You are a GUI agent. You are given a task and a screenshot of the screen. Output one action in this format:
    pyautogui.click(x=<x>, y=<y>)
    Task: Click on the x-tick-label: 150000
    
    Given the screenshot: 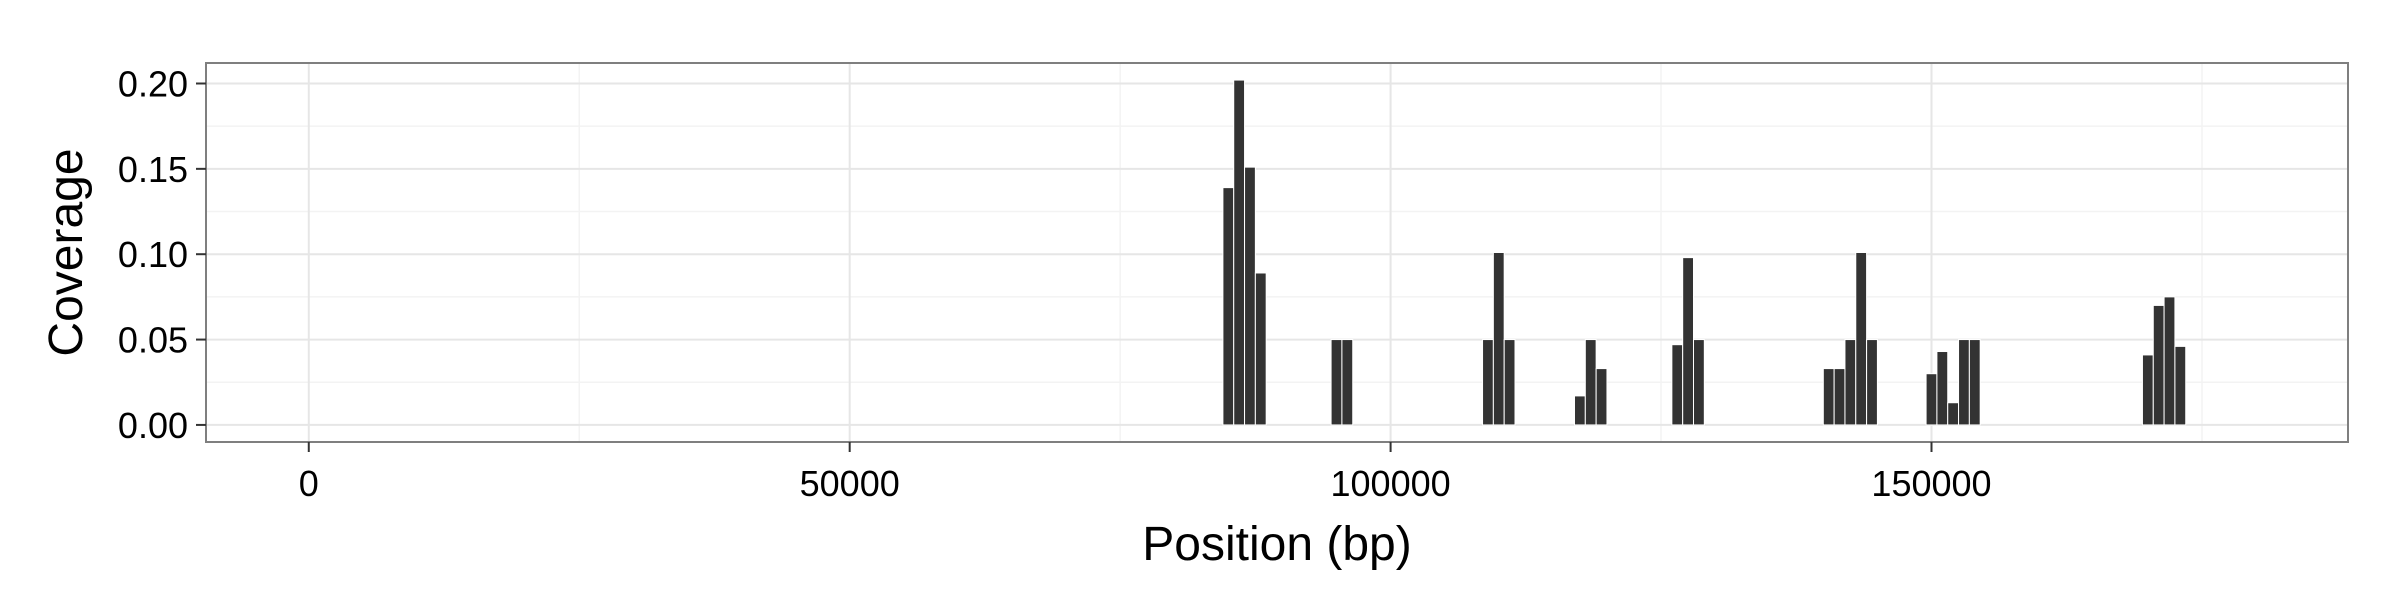 What is the action you would take?
    pyautogui.click(x=1931, y=483)
    